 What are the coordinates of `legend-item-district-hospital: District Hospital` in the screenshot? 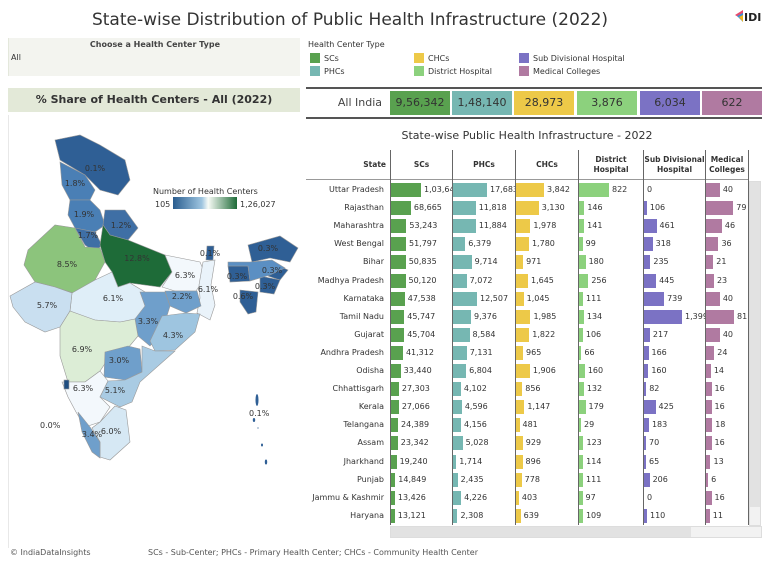 It's located at (453, 71).